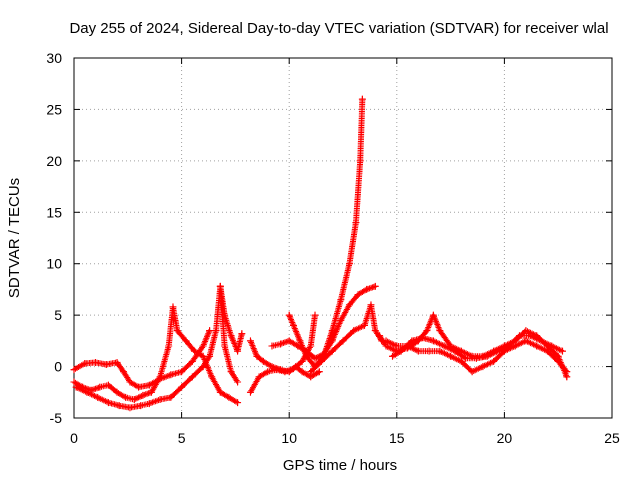  I want to click on y-tick-label: -5, so click(56, 418).